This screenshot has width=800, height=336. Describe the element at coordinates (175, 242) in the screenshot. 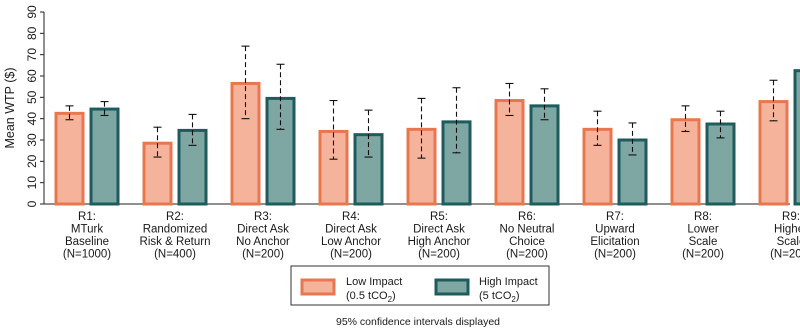

I see `x-tick-label-line: Risk & Return` at that location.